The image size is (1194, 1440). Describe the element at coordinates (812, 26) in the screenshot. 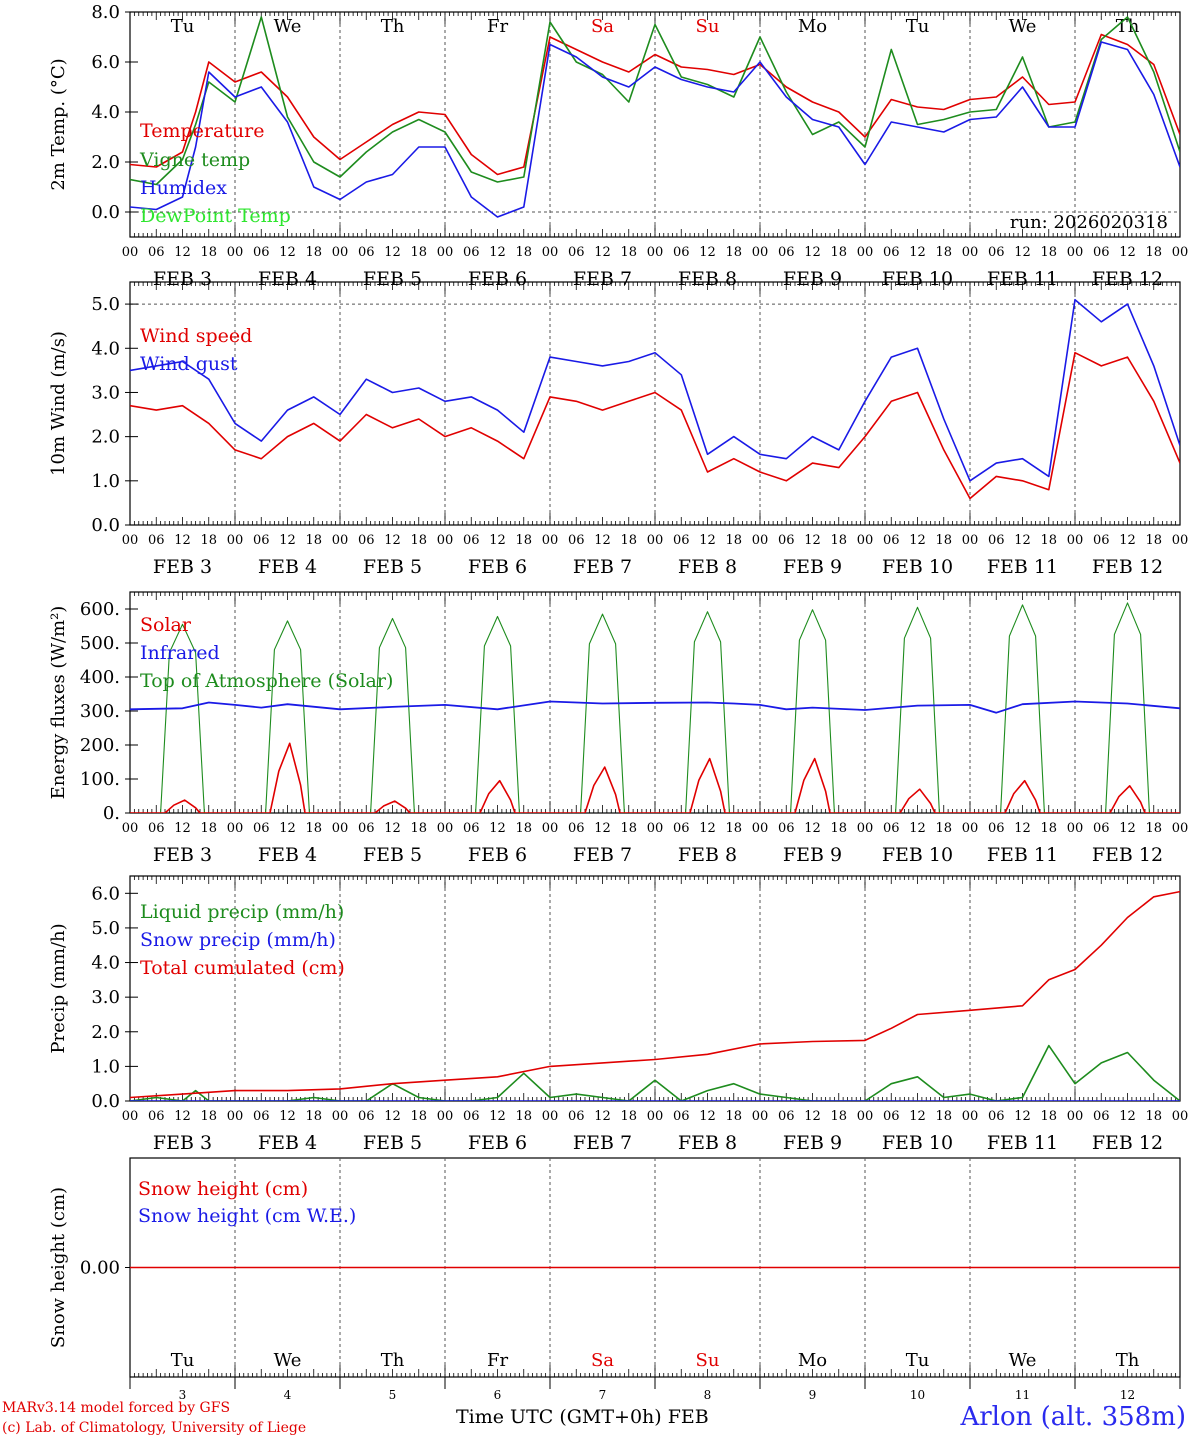

I see `day-name-label: Mo` at that location.